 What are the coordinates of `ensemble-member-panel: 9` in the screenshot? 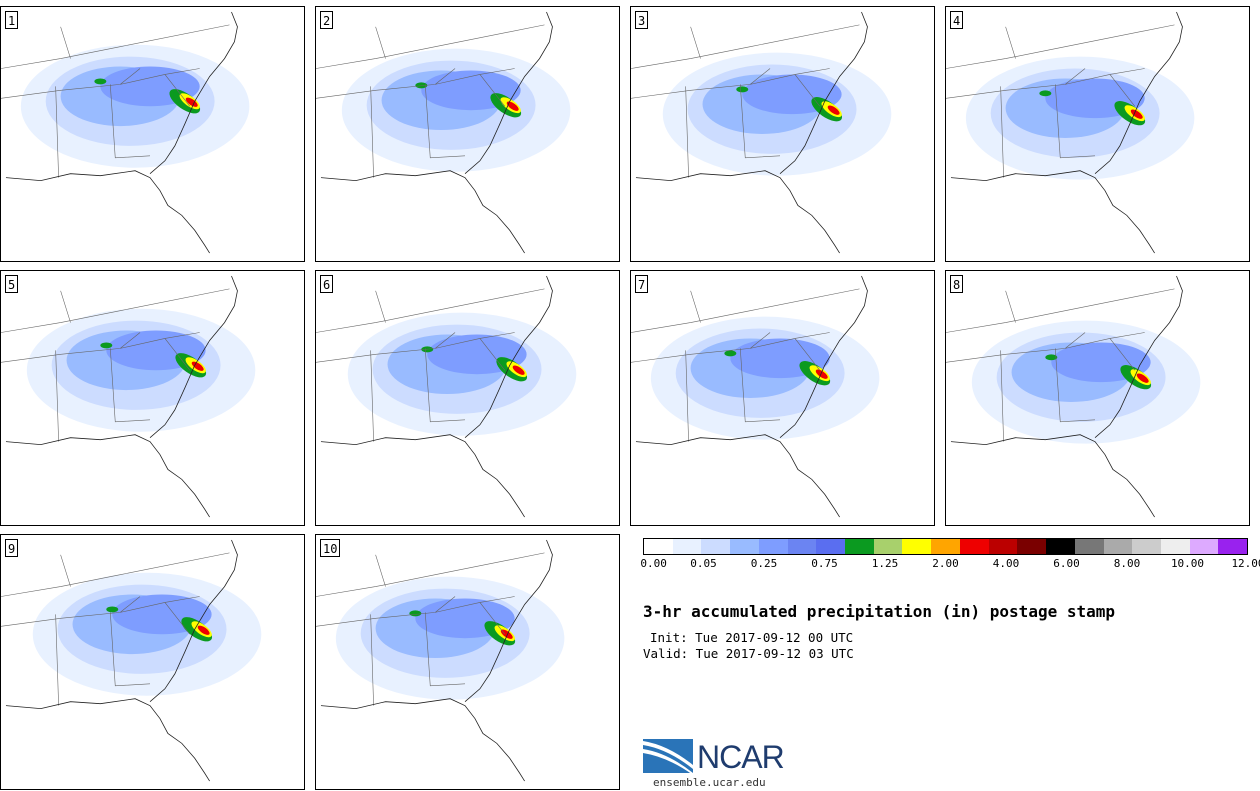 It's located at (152, 662).